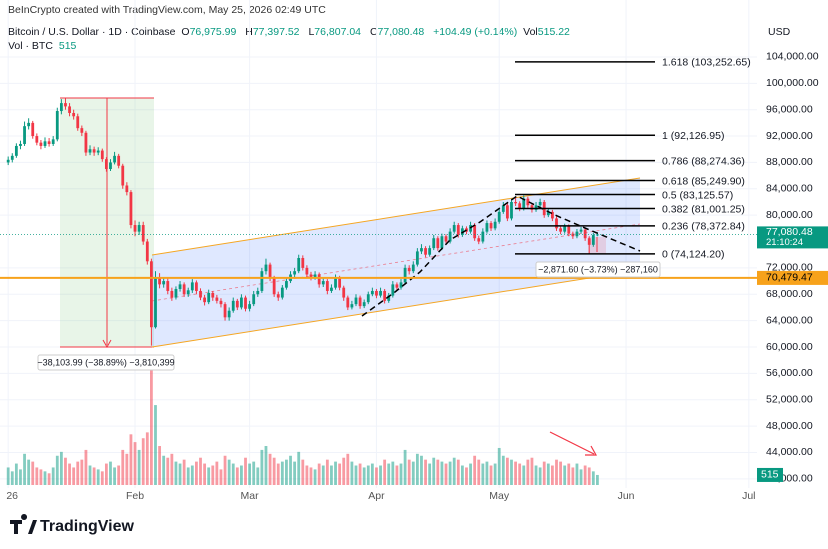 The width and height of the screenshot is (828, 549). I want to click on hline-label: 70,479.47, so click(789, 278).